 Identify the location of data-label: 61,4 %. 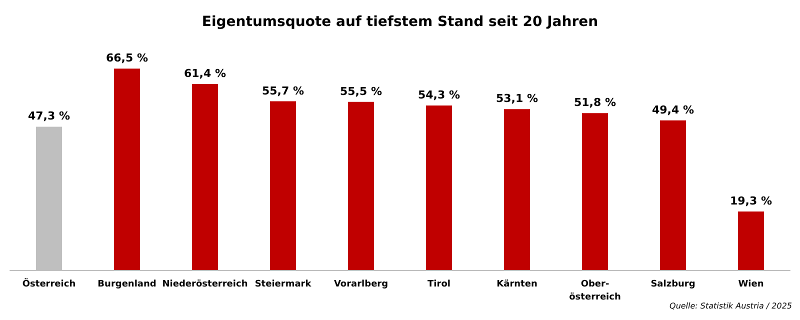
(205, 73).